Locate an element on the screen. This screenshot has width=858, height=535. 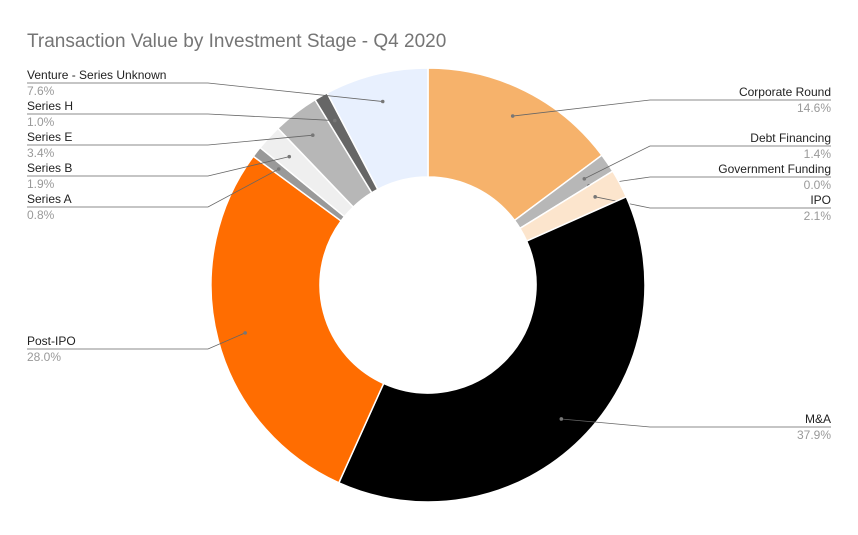
slice-label: Series A is located at coordinates (49, 199).